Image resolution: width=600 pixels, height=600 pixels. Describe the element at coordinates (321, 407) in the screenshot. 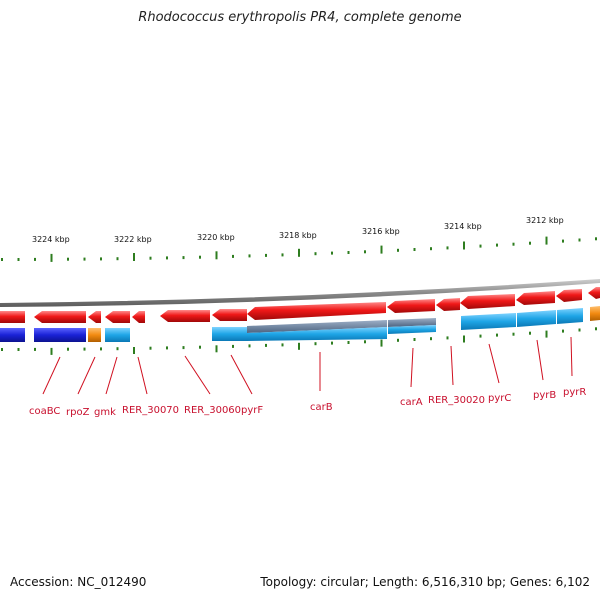

I see `gene-label-carb: carB` at that location.